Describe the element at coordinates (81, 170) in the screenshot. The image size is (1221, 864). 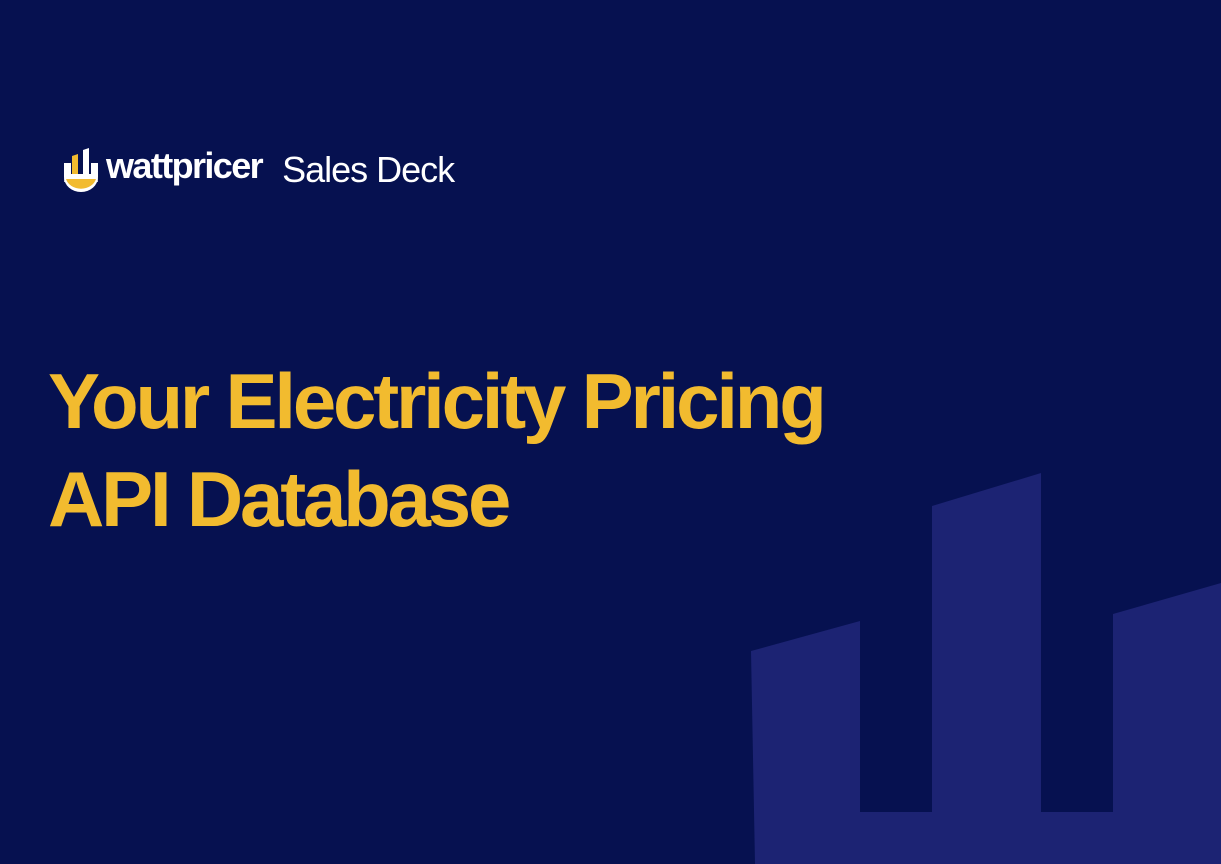
I see `wattpricer-logo-icon` at that location.